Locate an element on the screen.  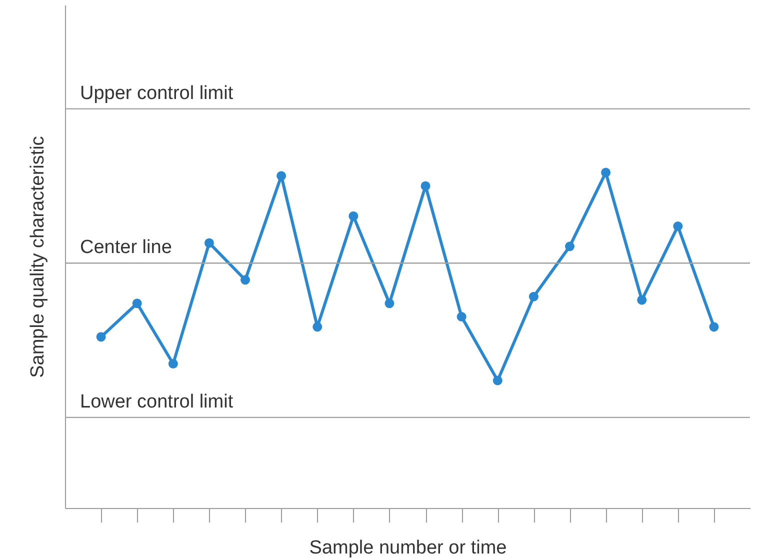
ref-line-label: Lower control limit is located at coordinates (157, 401).